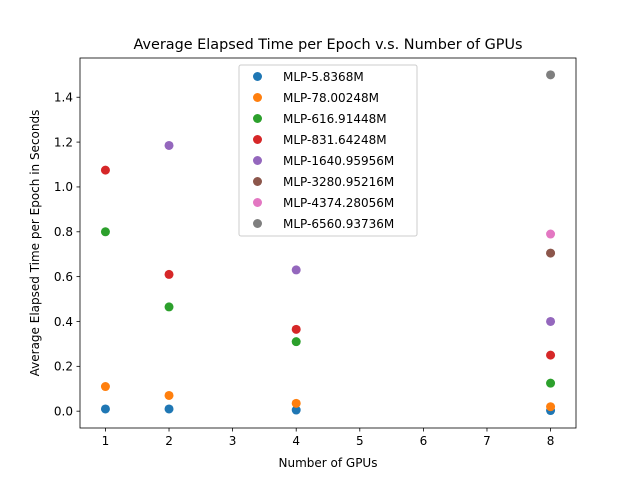 The width and height of the screenshot is (640, 480). What do you see at coordinates (63, 367) in the screenshot?
I see `y-tick-label: 0.2` at bounding box center [63, 367].